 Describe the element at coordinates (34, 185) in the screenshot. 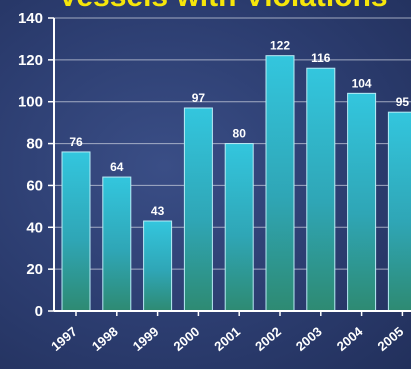

I see `y-tick-label: 60` at that location.